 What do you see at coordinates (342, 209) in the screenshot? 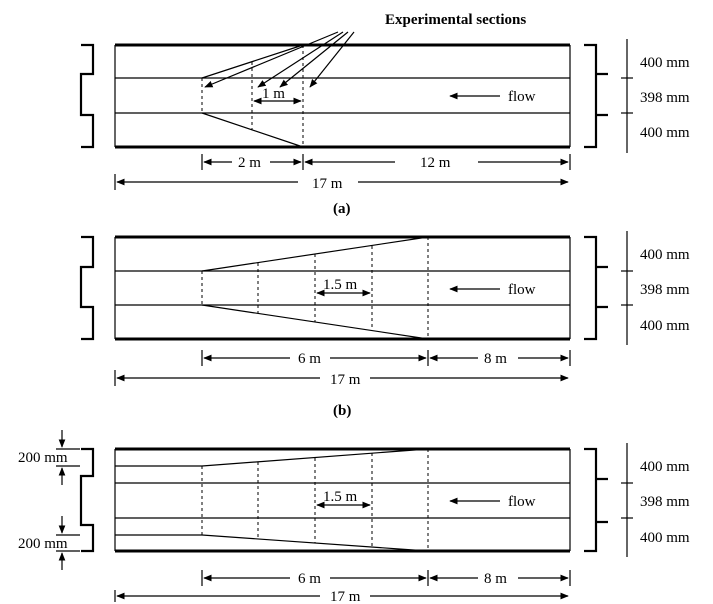
I see `panel-caption: (a)` at bounding box center [342, 209].